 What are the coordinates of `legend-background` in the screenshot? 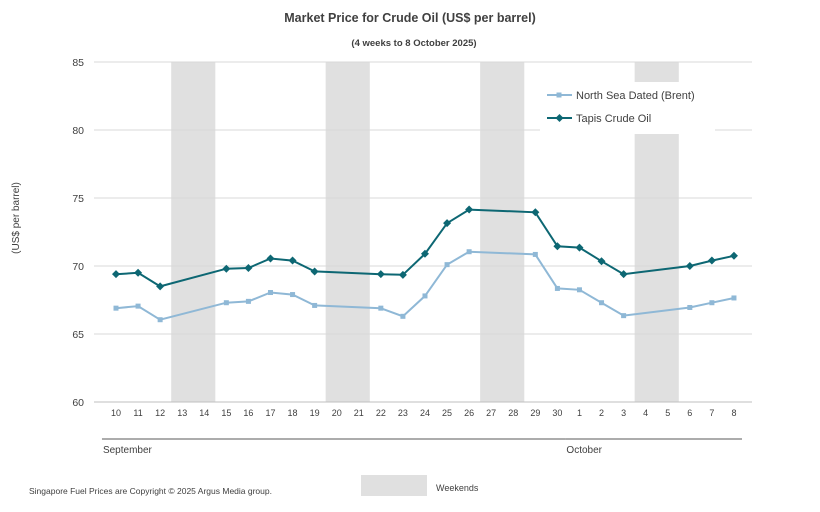 It's located at (627, 108).